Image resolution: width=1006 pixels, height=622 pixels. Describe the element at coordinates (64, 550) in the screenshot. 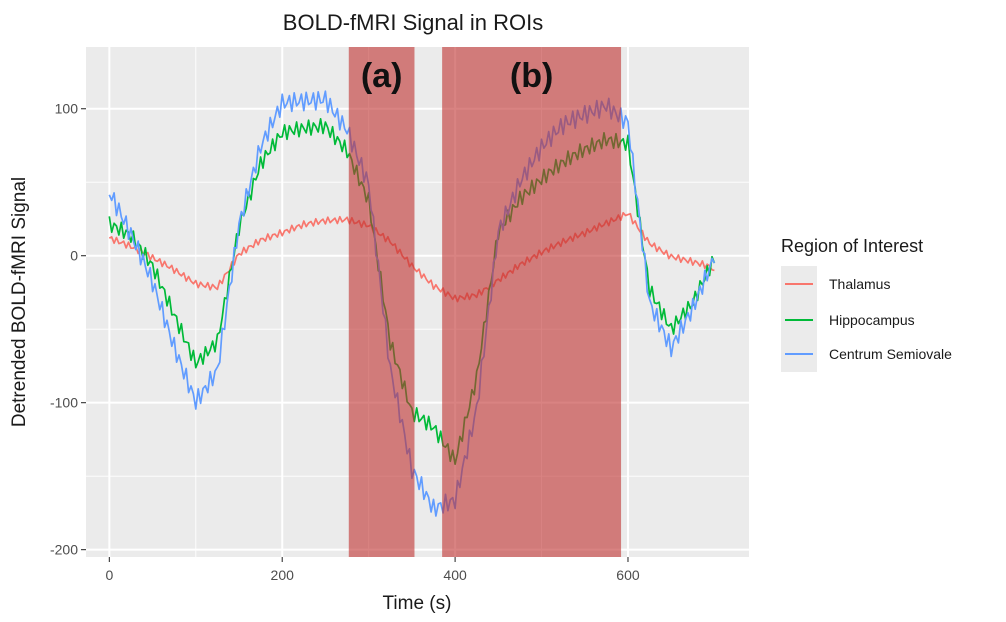

I see `y-tick-label: -200` at that location.